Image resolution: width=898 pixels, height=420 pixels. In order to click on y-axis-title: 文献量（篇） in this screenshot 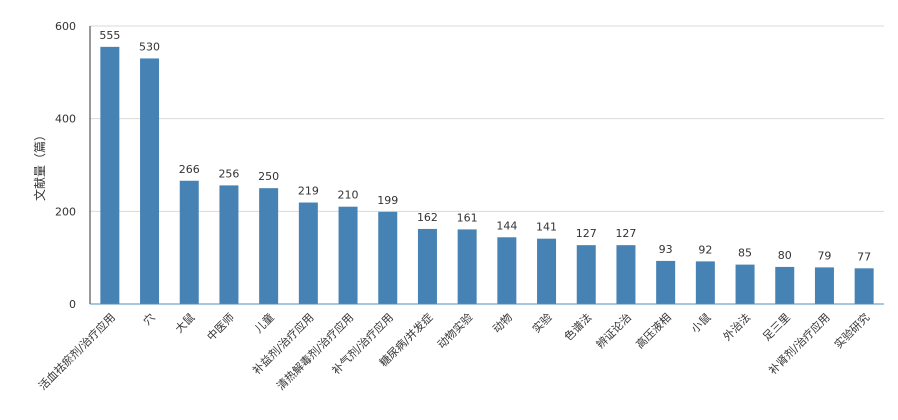, I will do `click(39, 165)`.